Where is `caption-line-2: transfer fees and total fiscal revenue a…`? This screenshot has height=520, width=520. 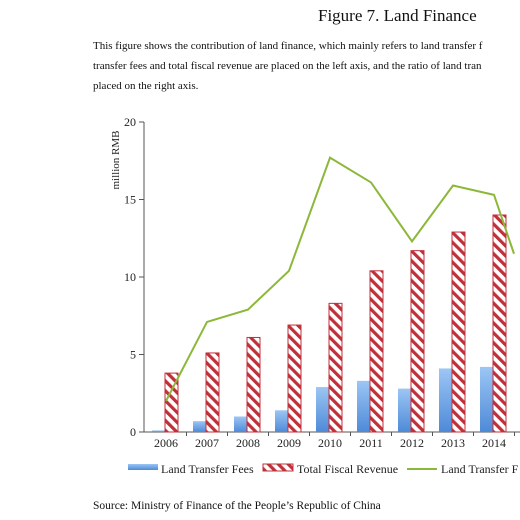
caption-line-2: transfer fees and total fiscal revenue a… is located at coordinates (287, 66).